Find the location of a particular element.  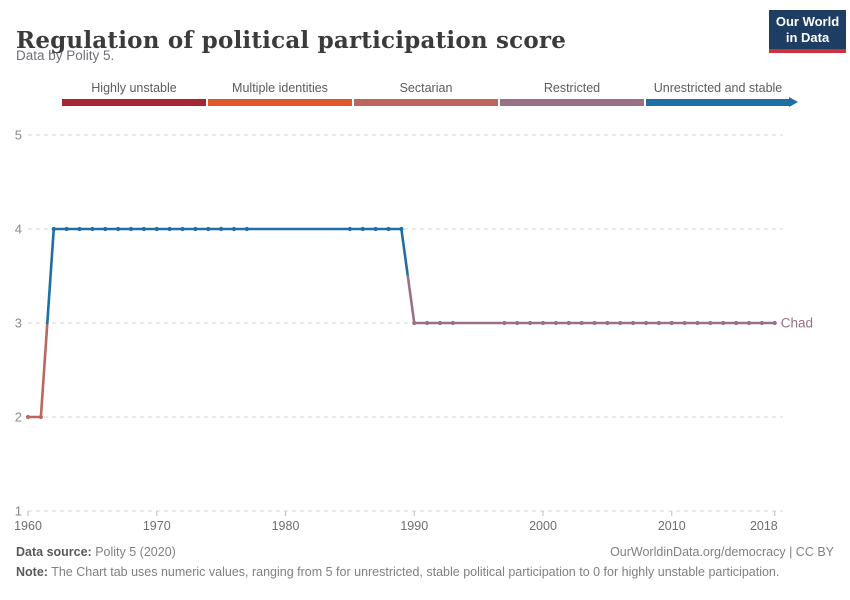

legend-item-label: Restricted is located at coordinates (572, 88).